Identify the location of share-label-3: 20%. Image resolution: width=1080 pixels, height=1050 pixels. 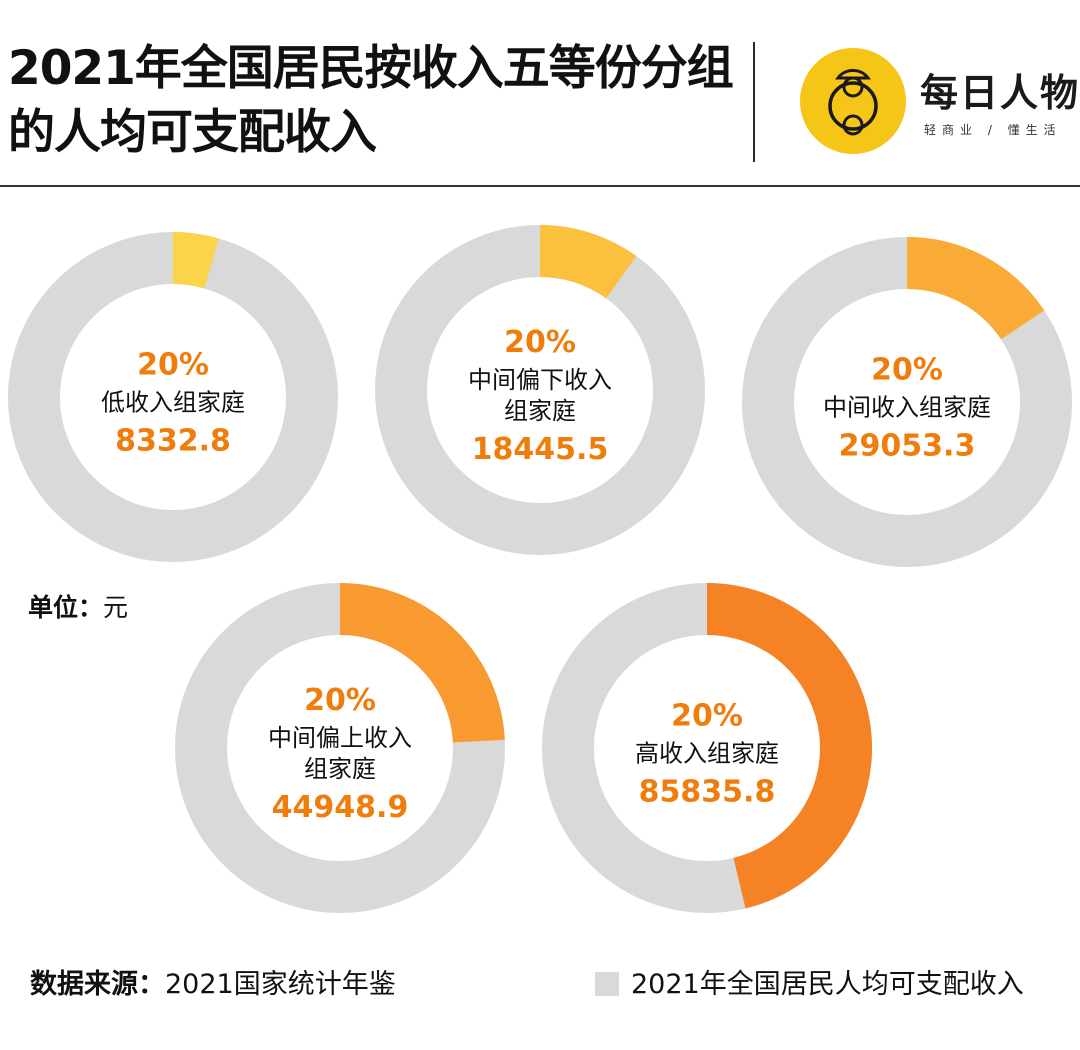
(907, 370).